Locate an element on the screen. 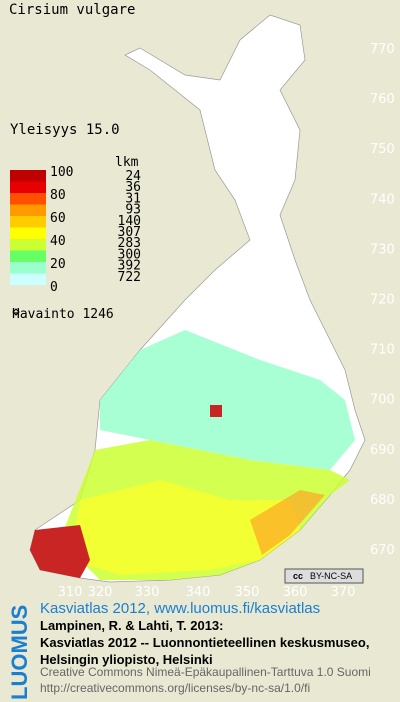 The width and height of the screenshot is (400, 702). count-label: 283 is located at coordinates (129, 243).